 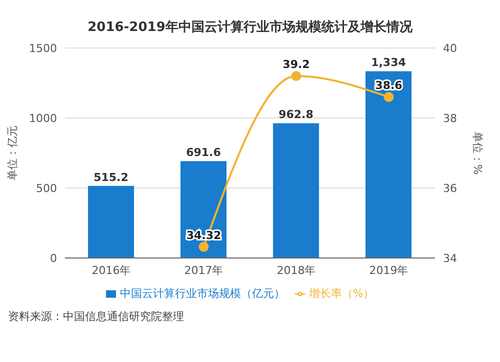 I want to click on data-label: 39.2, so click(x=296, y=64).